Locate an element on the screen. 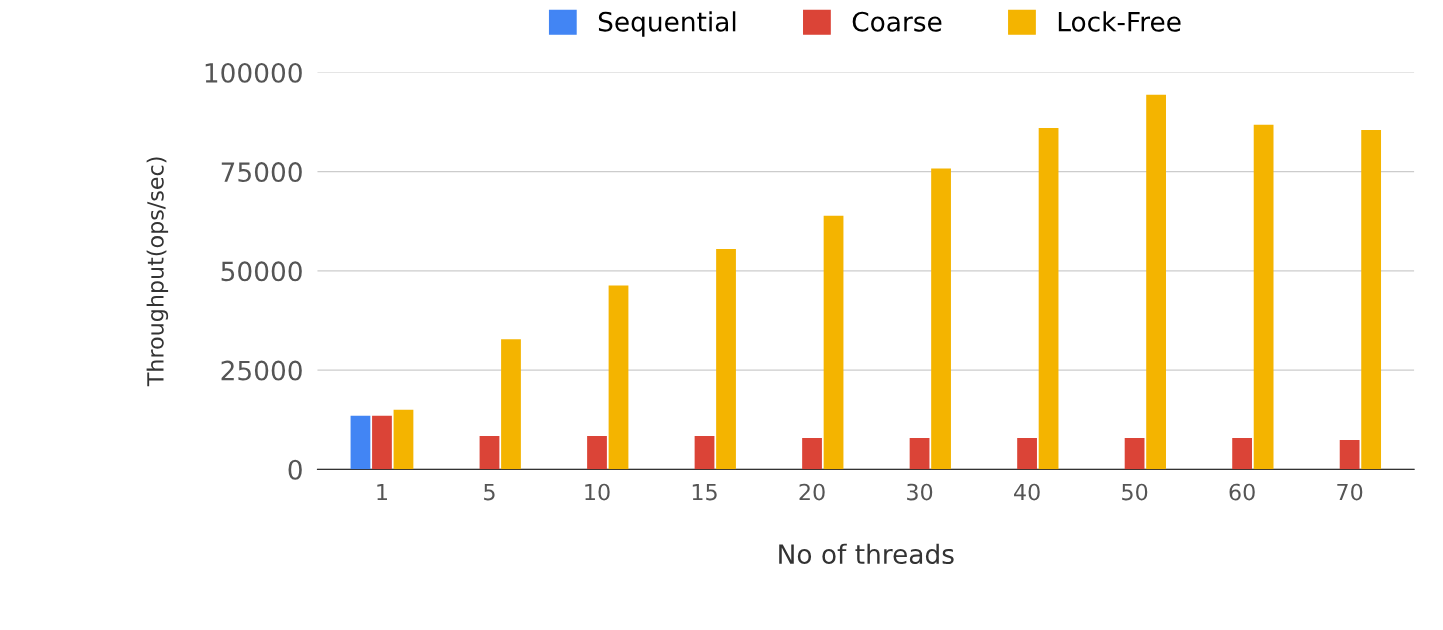 Image resolution: width=1443 pixels, height=630 pixels. x-tick-label: 10 is located at coordinates (597, 492).